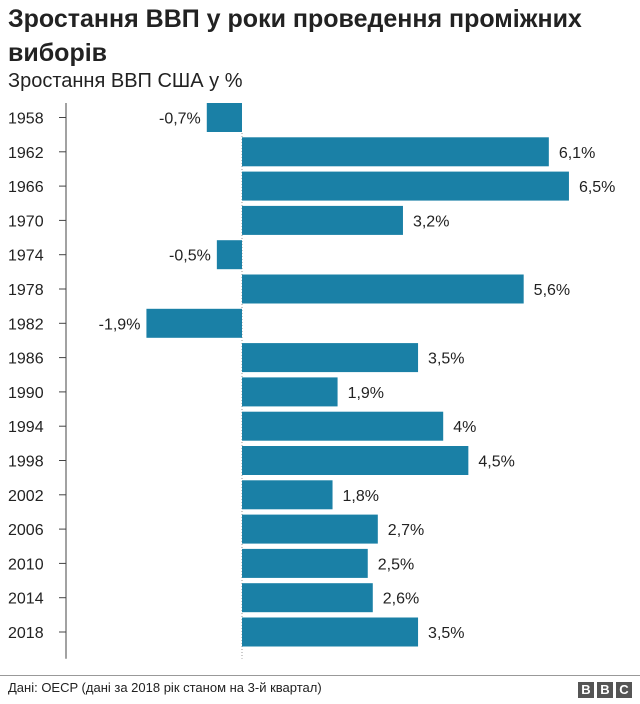  Describe the element at coordinates (26, 564) in the screenshot. I see `category-tick-label: 2010` at that location.